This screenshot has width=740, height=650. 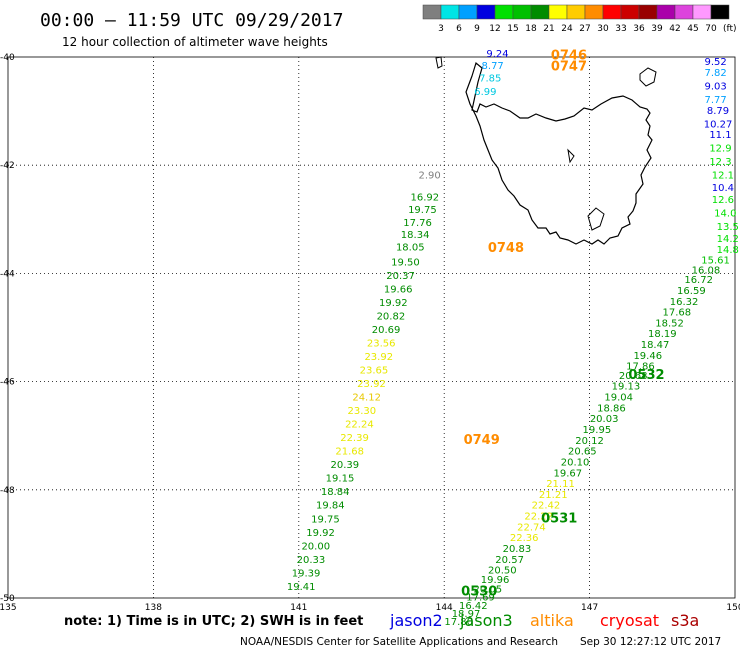 I want to click on wave-height-value: 16.92, so click(x=424, y=197).